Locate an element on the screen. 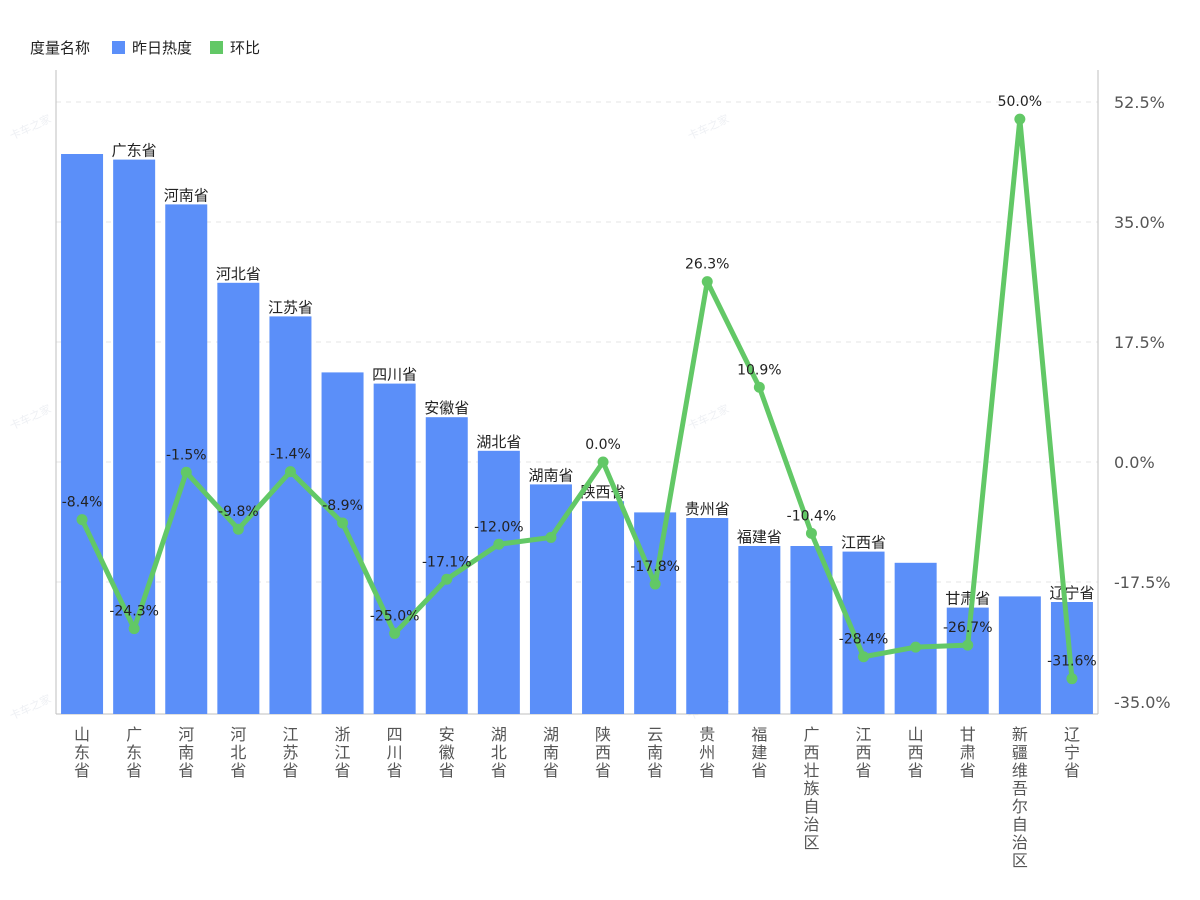  x-tick-label: 河南省 is located at coordinates (186, 752).